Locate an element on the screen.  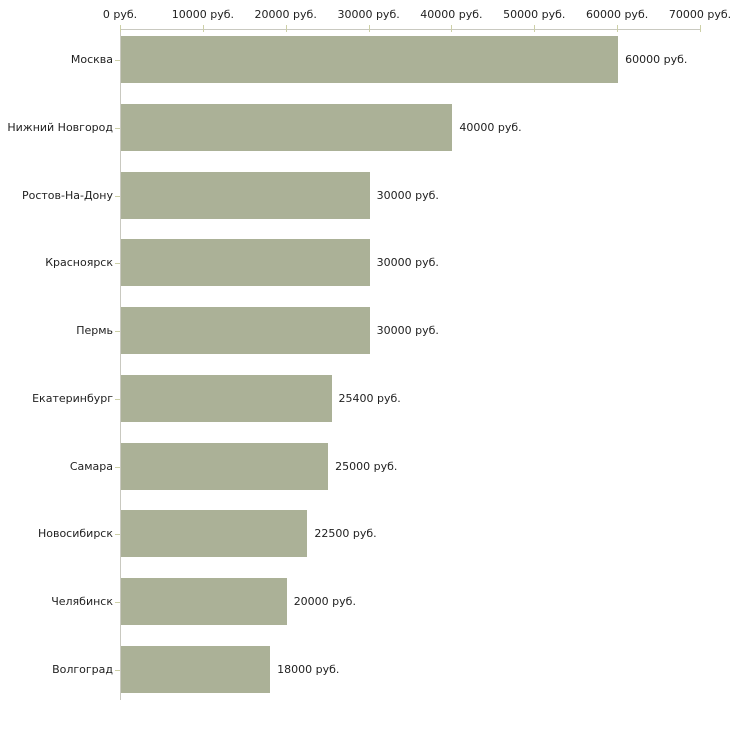
x-axis-tick-label: 60000 руб. is located at coordinates (617, 14).